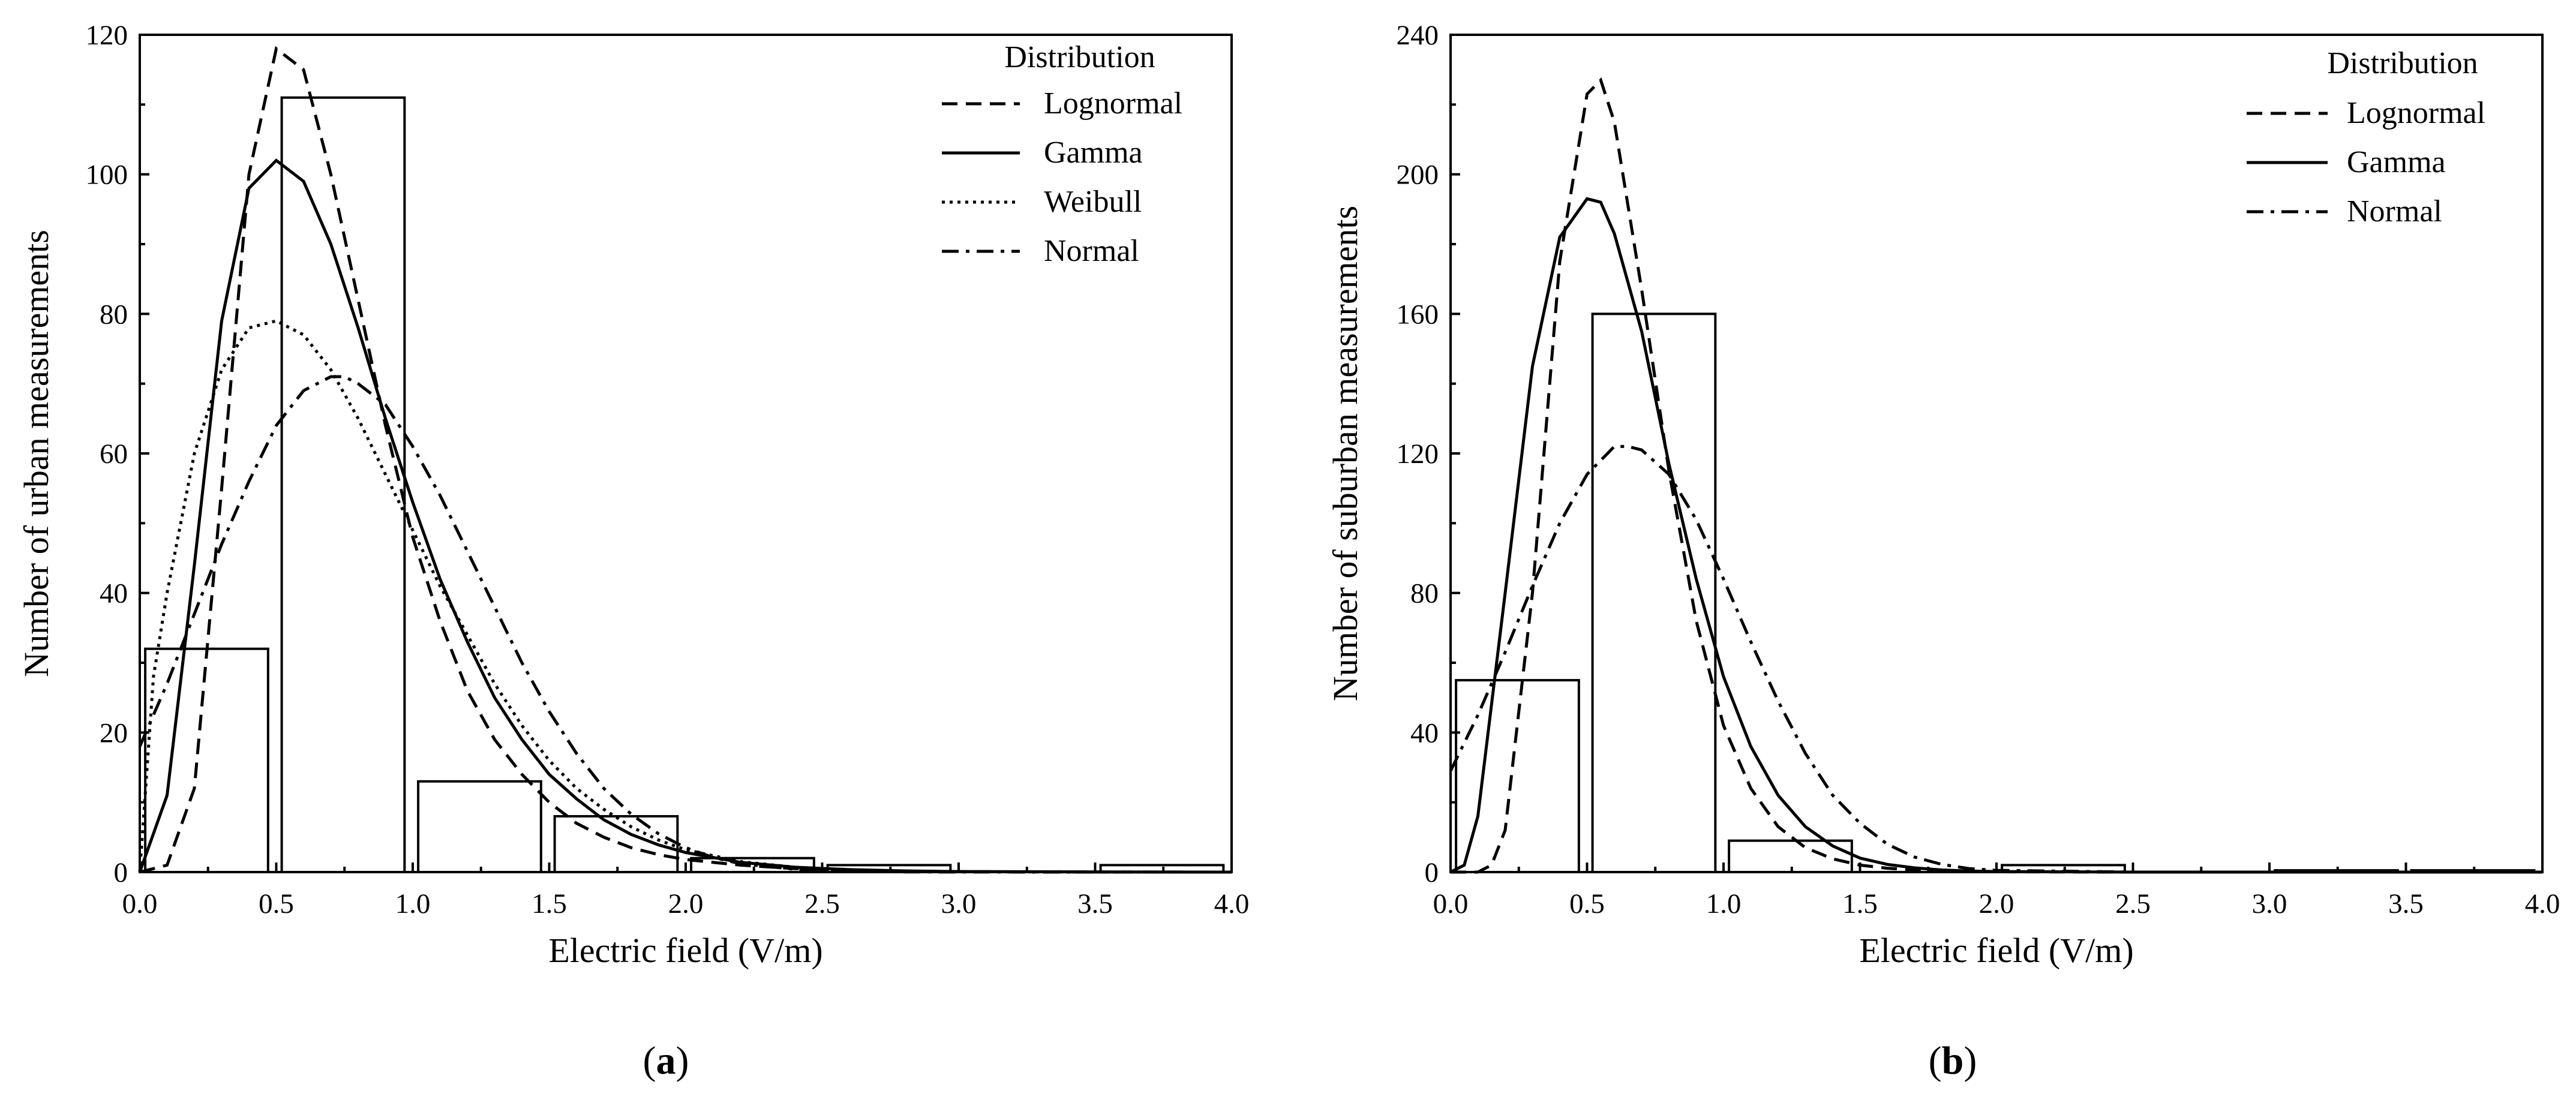 The image size is (2576, 1097). I want to click on panel-label: (a), so click(666, 1061).